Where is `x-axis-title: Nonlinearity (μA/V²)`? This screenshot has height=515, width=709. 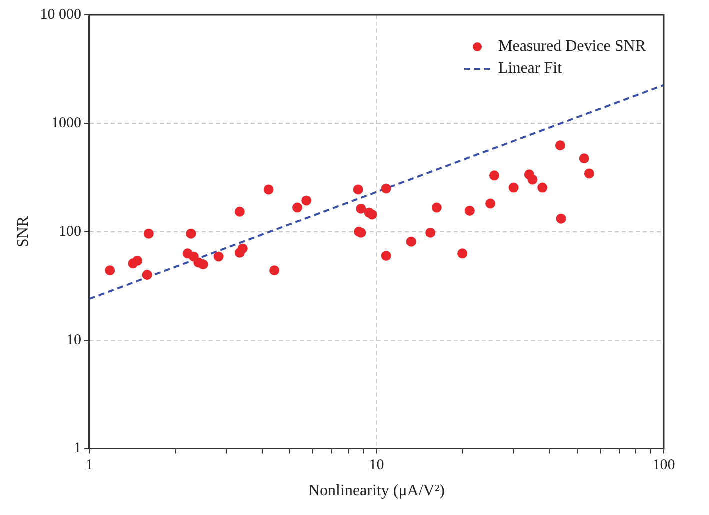
x-axis-title: Nonlinearity (μA/V²) is located at coordinates (376, 491).